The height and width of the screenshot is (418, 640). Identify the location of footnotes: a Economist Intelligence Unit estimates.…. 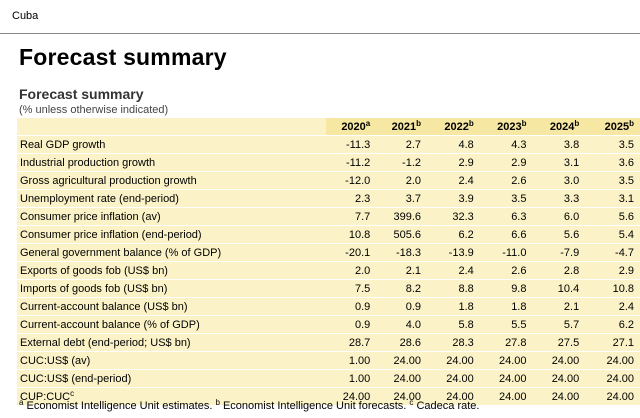
(249, 405).